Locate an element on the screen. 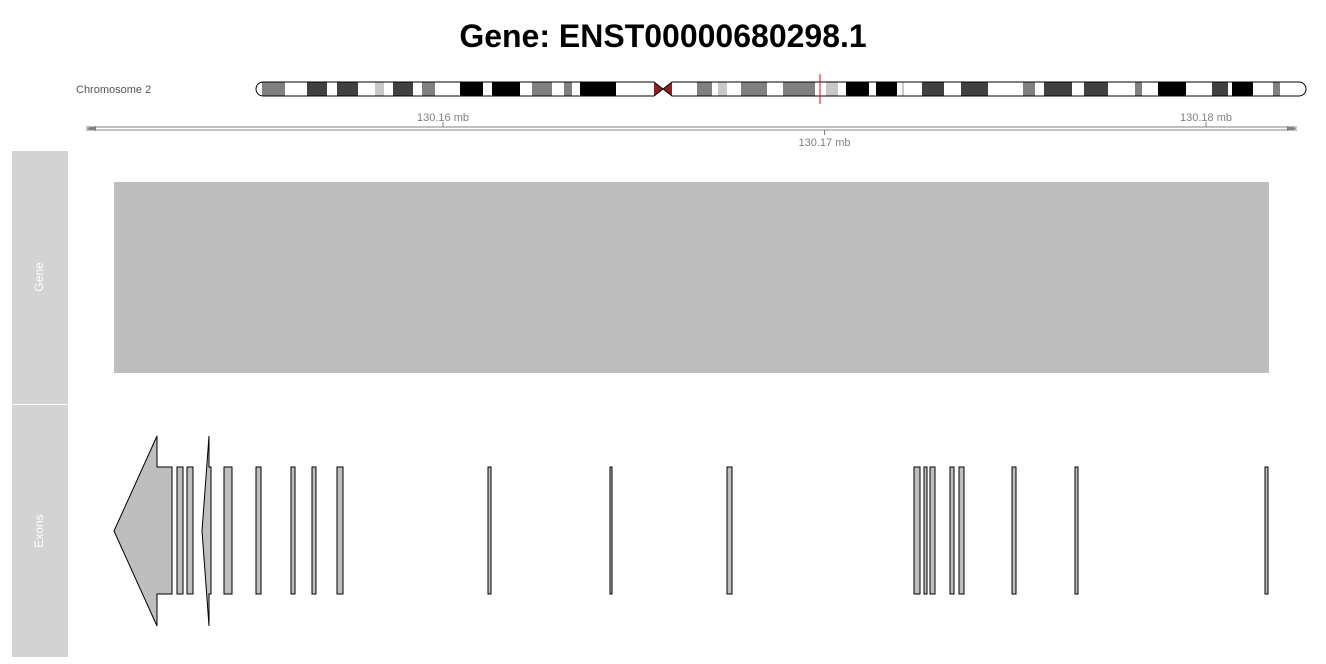 The image size is (1326, 664). chromosome-outline is located at coordinates (781, 89).